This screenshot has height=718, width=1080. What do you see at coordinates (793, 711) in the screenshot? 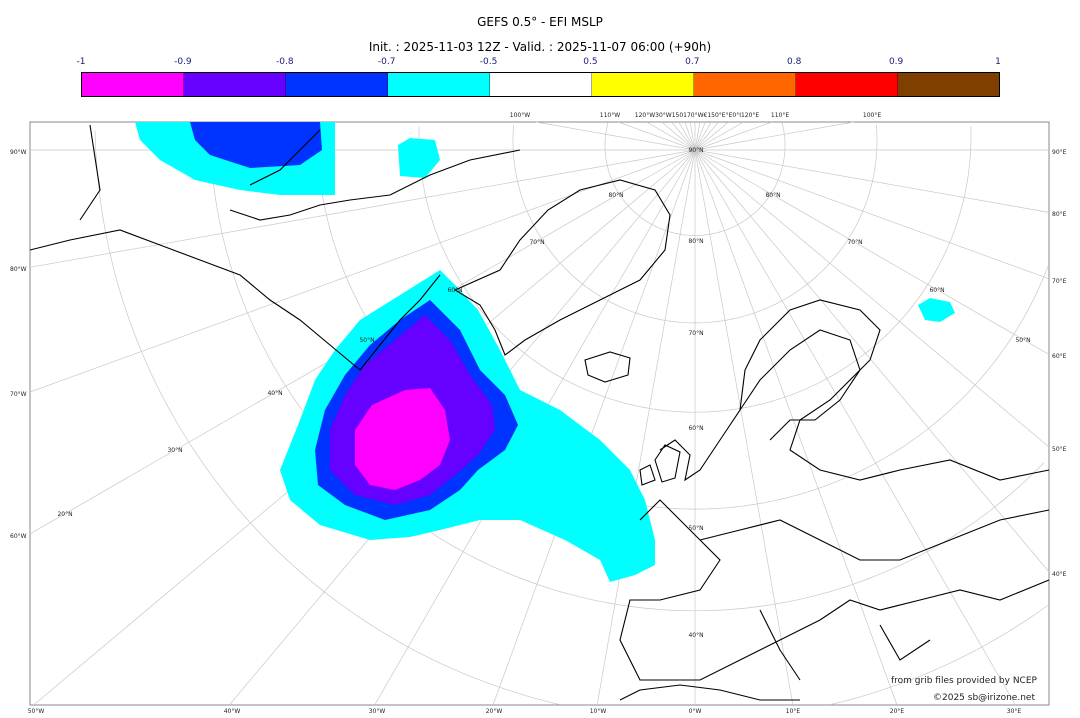
I see `lon-label-bottom: 10°E` at bounding box center [793, 711].